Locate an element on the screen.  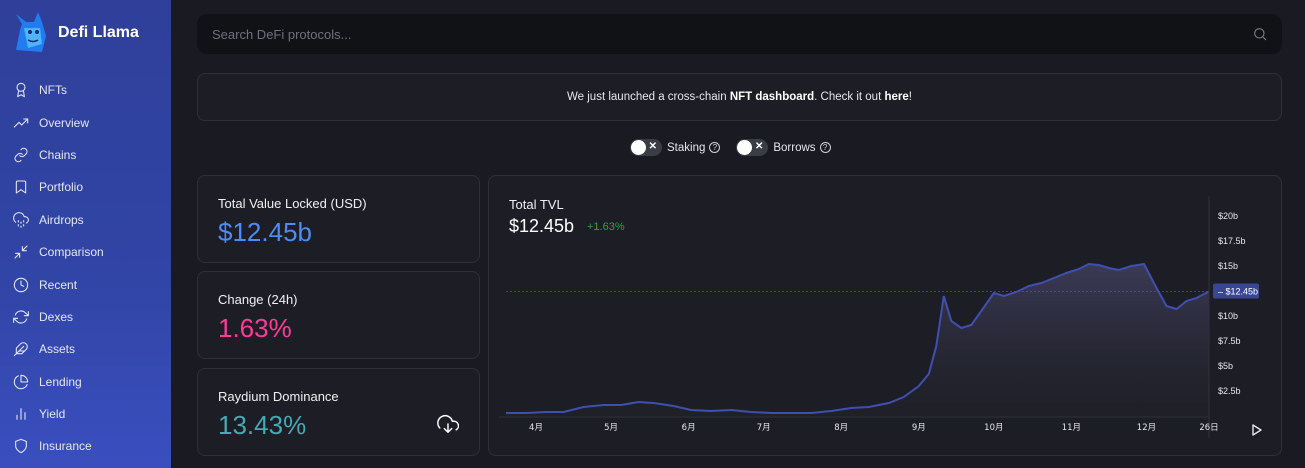
x-tick-label: 9月 is located at coordinates (919, 428).